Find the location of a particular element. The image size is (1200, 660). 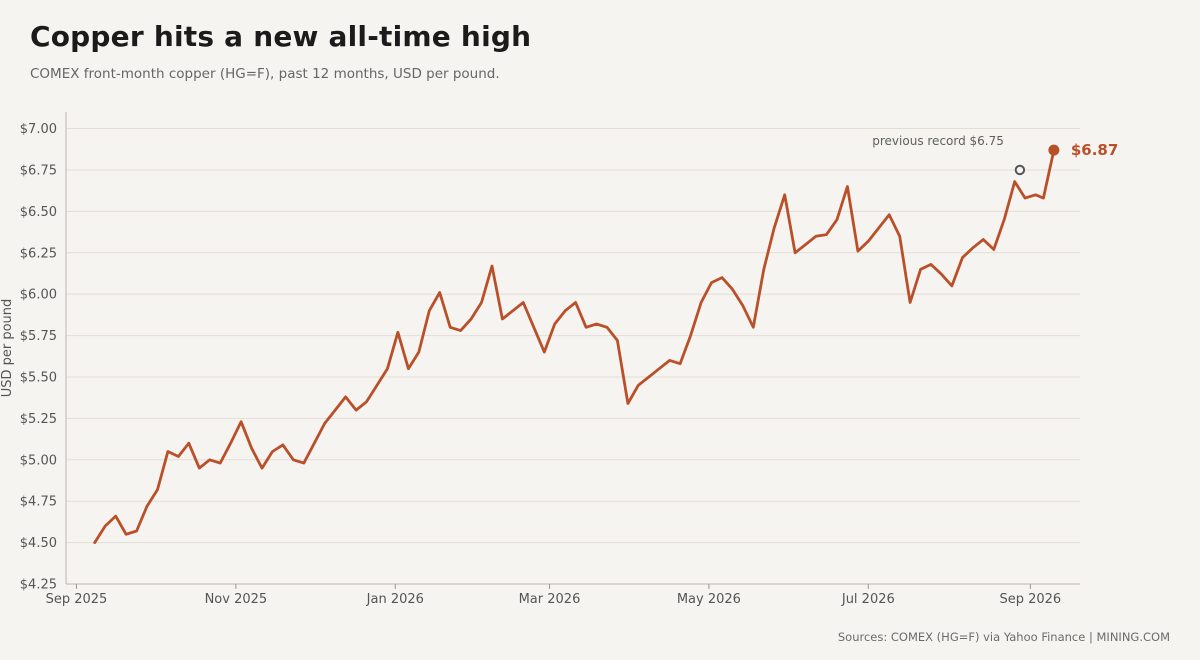

x-tick-label: Mar 2026 is located at coordinates (550, 599).